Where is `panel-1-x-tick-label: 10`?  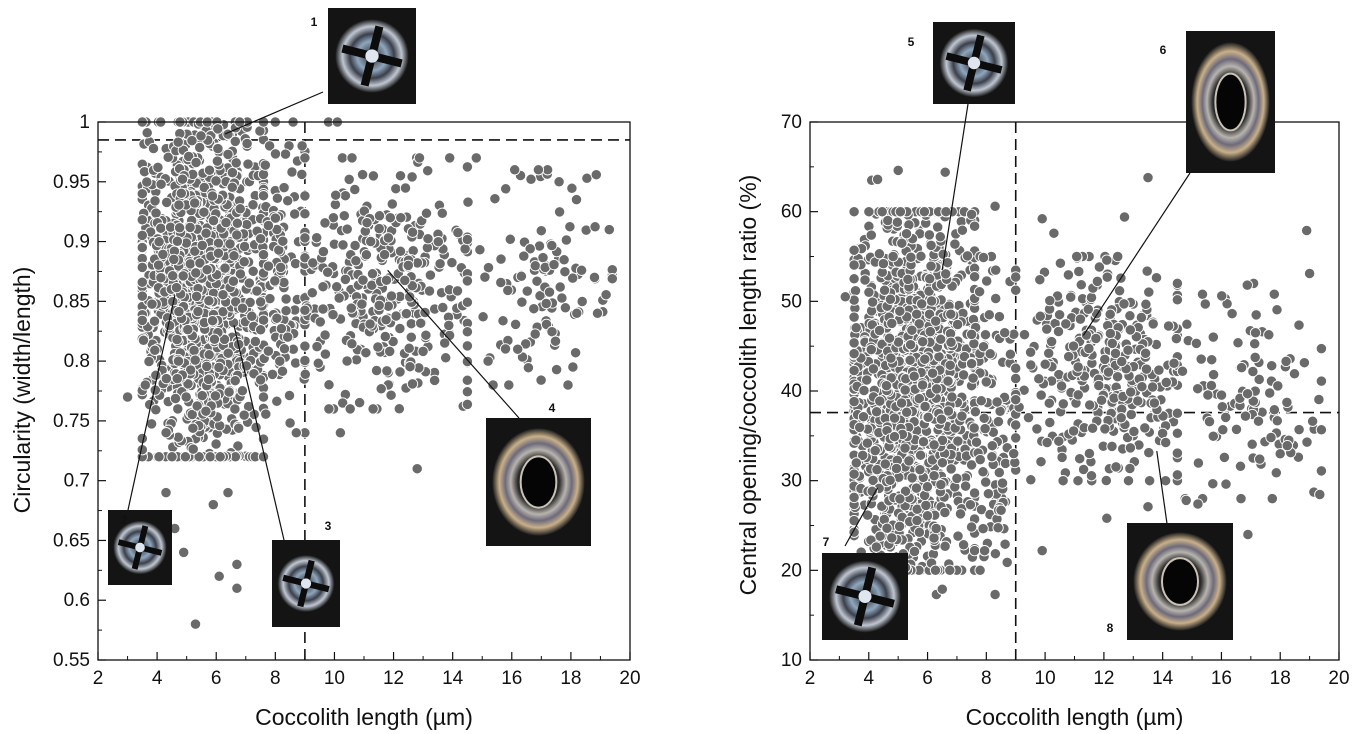 panel-1-x-tick-label: 10 is located at coordinates (334, 678).